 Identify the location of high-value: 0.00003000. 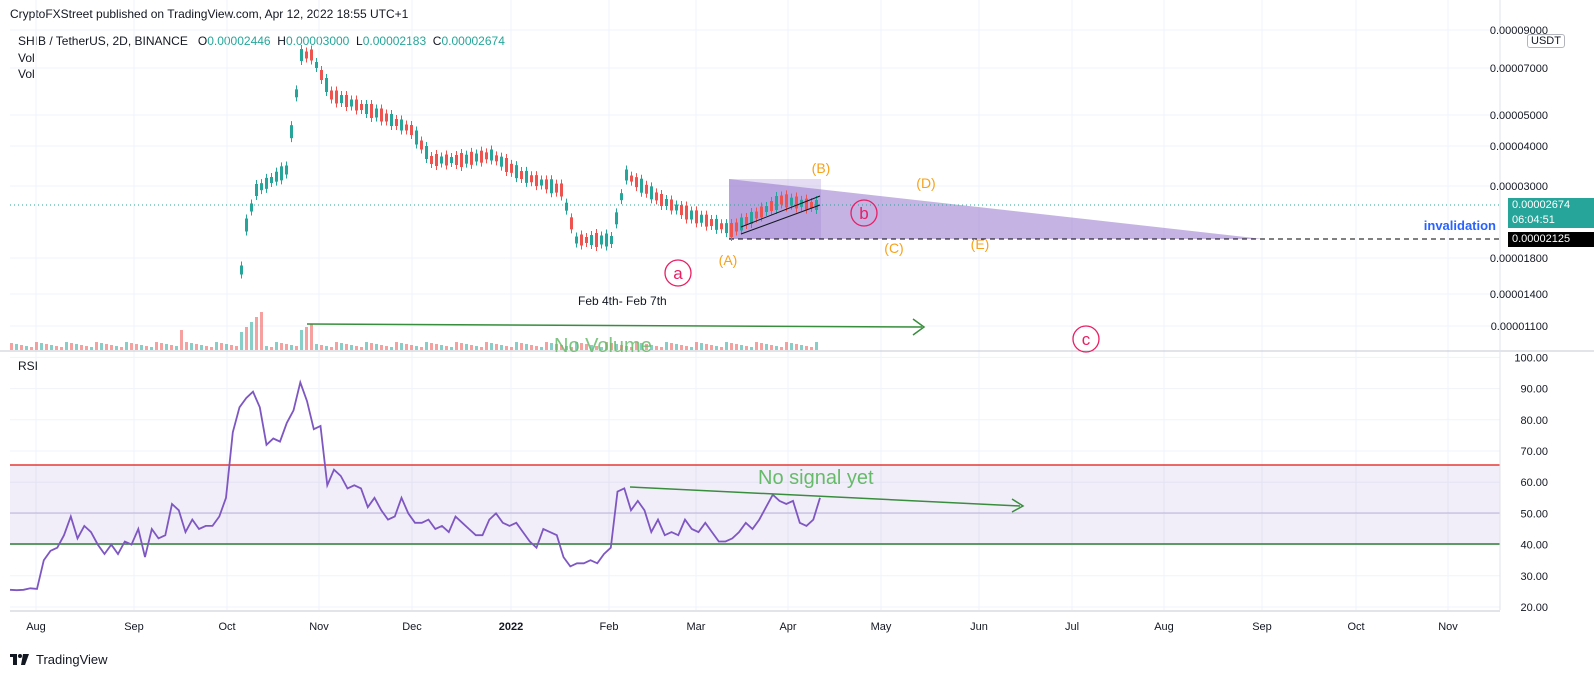
(317, 41).